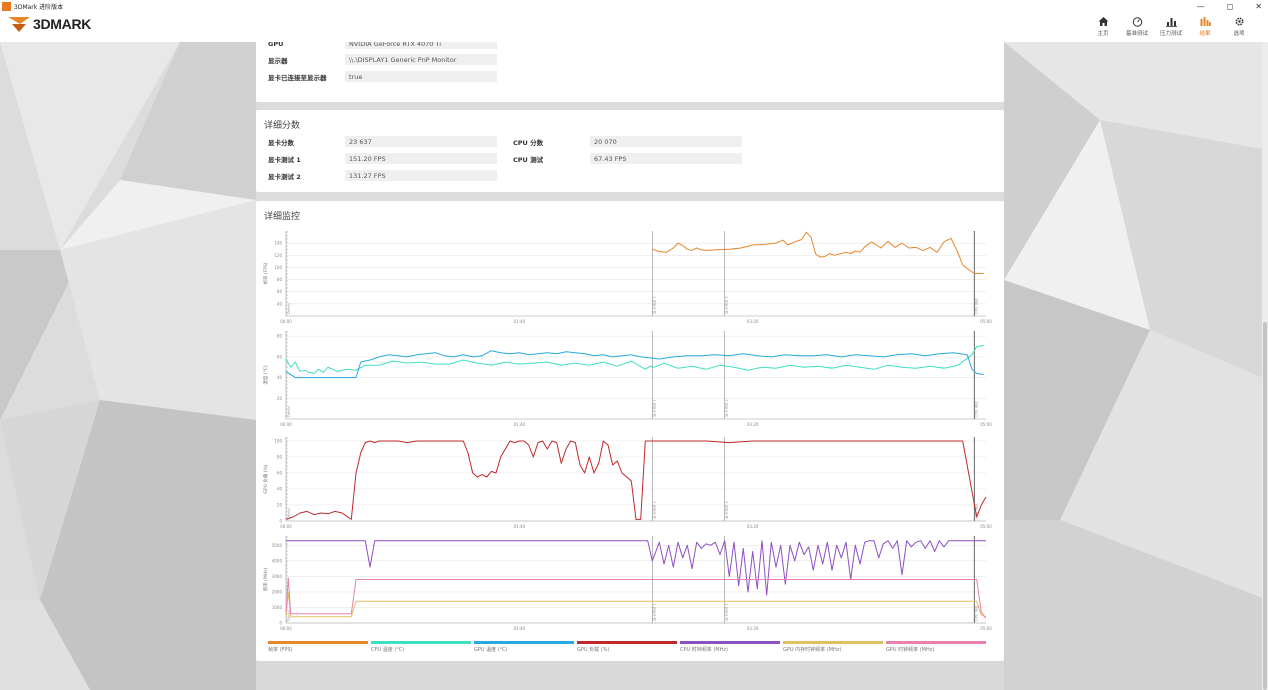  What do you see at coordinates (421, 158) in the screenshot?
I see `score-value: 151.20 FPS` at bounding box center [421, 158].